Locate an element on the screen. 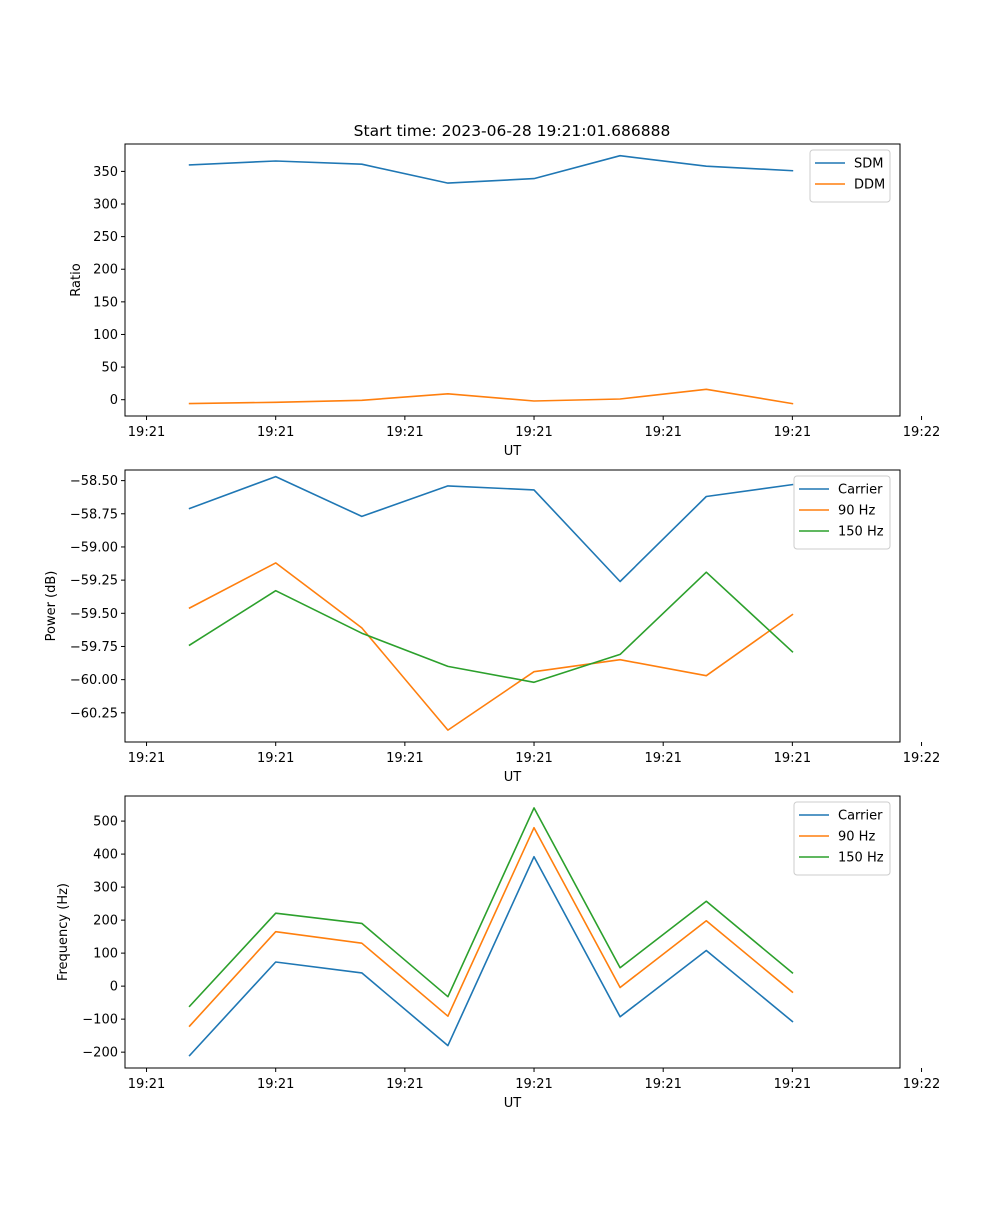 Image resolution: width=1000 pixels, height=1205 pixels. panel2-y-tick-label: −59.00 is located at coordinates (94, 547).